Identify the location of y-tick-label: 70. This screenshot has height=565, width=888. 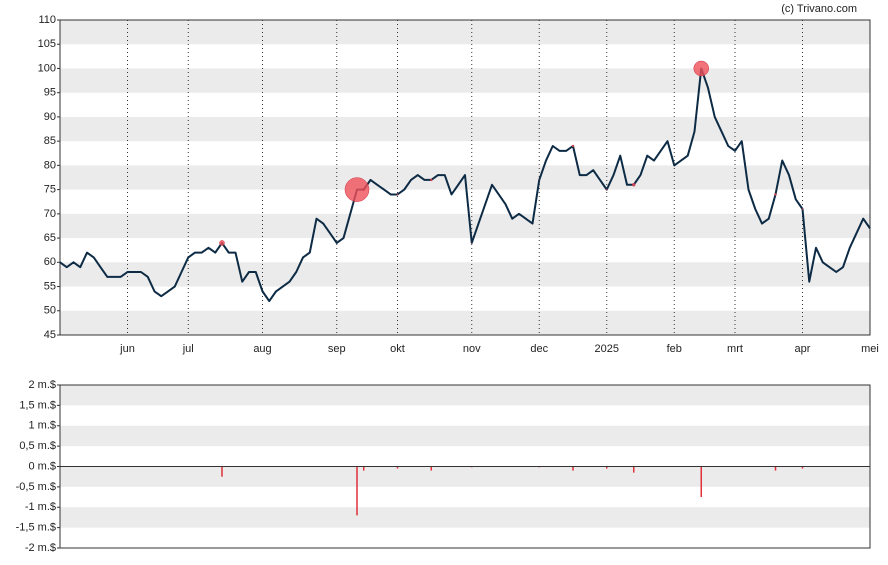
(50, 214).